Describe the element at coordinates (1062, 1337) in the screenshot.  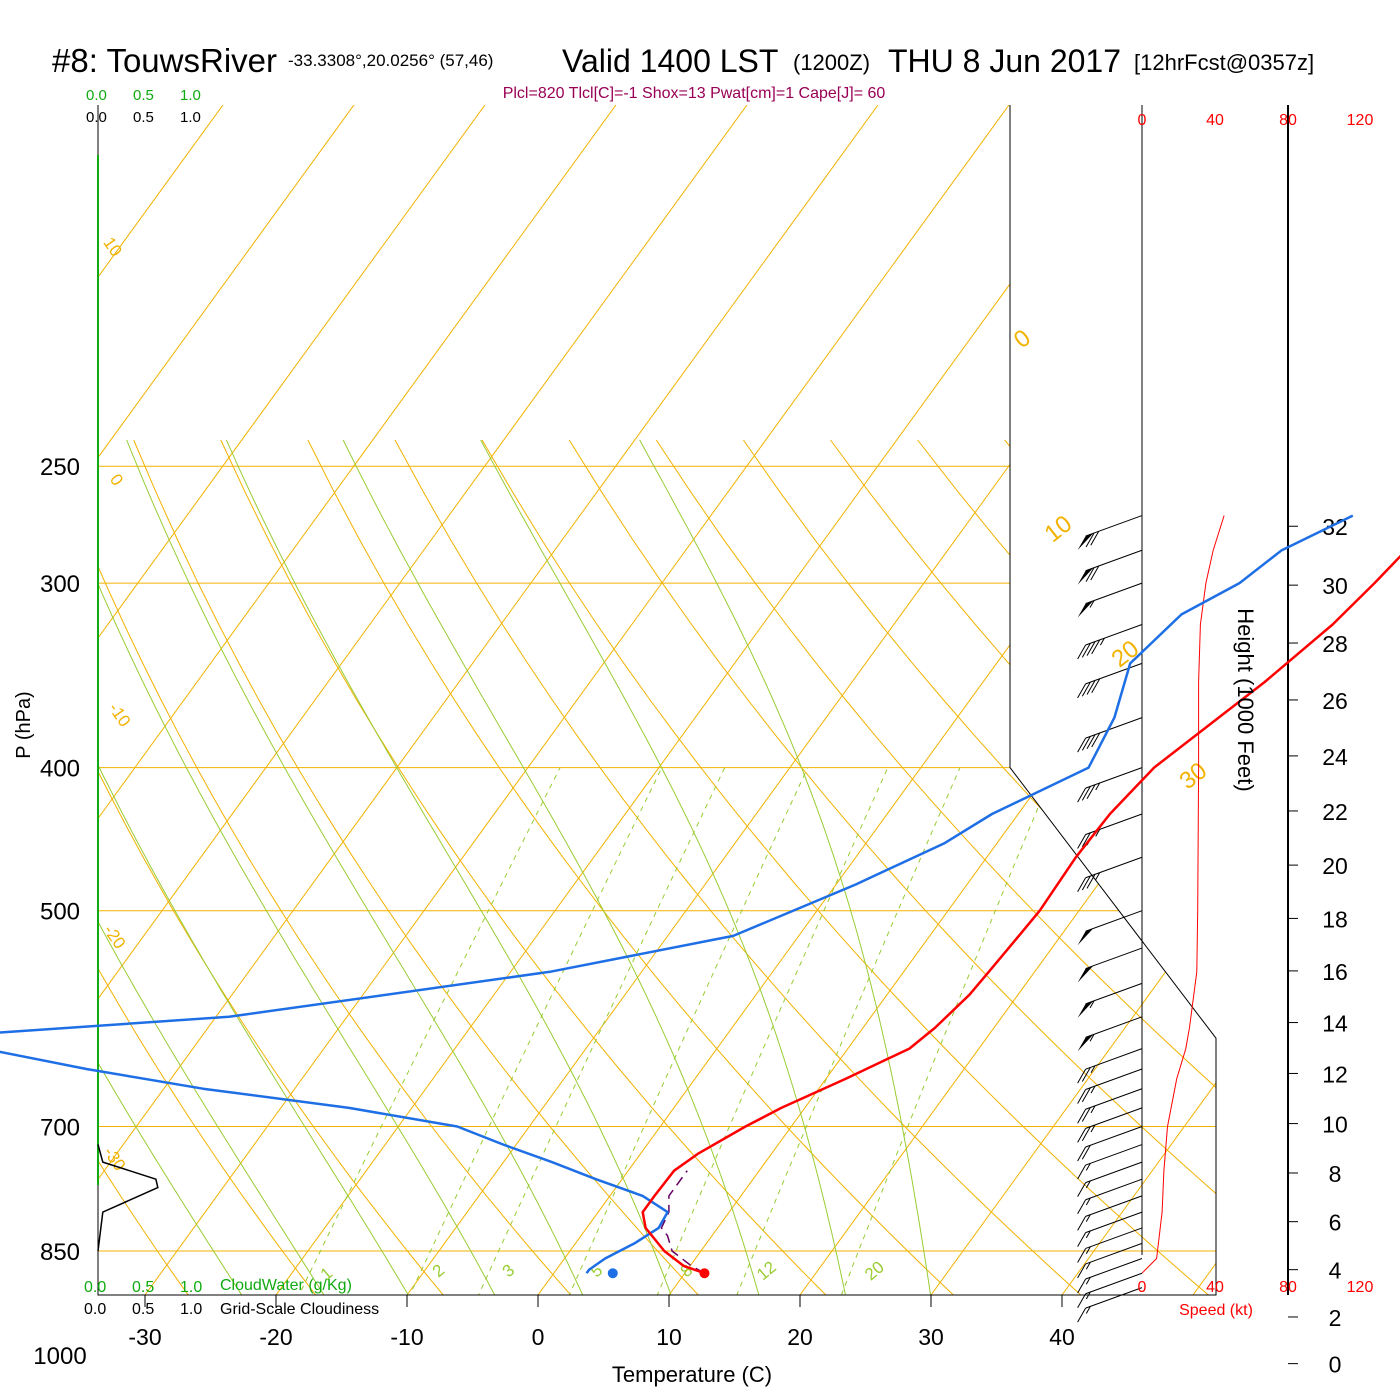
I see `temperature-tick-label: 40` at that location.